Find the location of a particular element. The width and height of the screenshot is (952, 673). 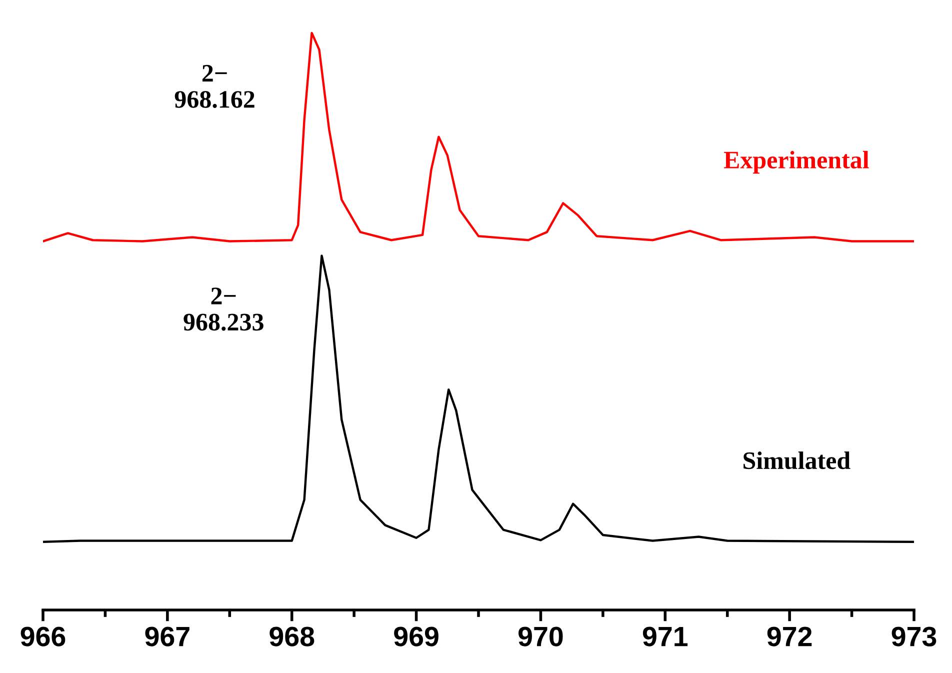

annotation: 2− 968.162 is located at coordinates (214, 86).